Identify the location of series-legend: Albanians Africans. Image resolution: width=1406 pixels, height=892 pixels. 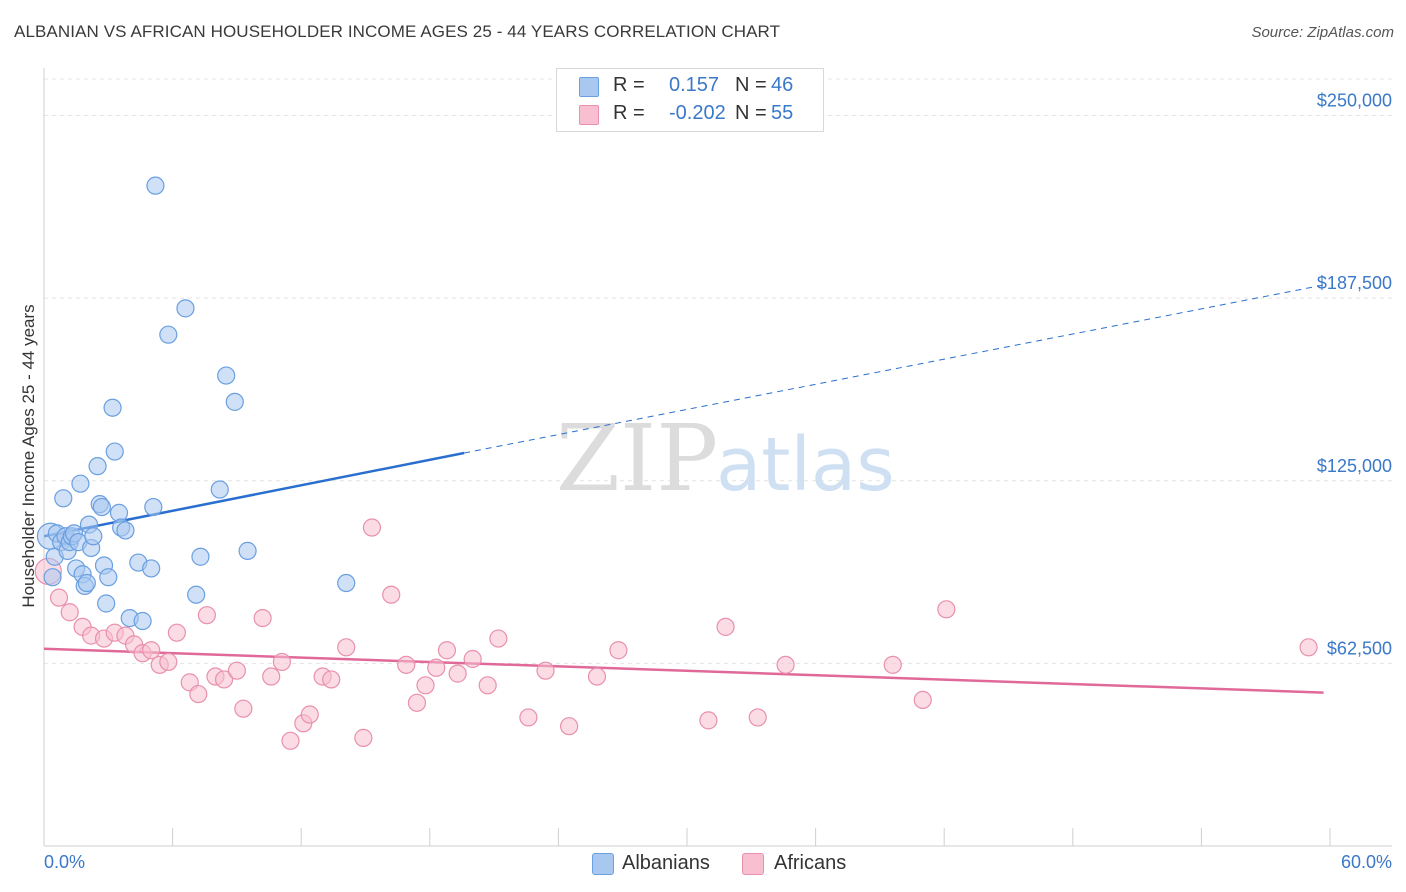
(703, 865).